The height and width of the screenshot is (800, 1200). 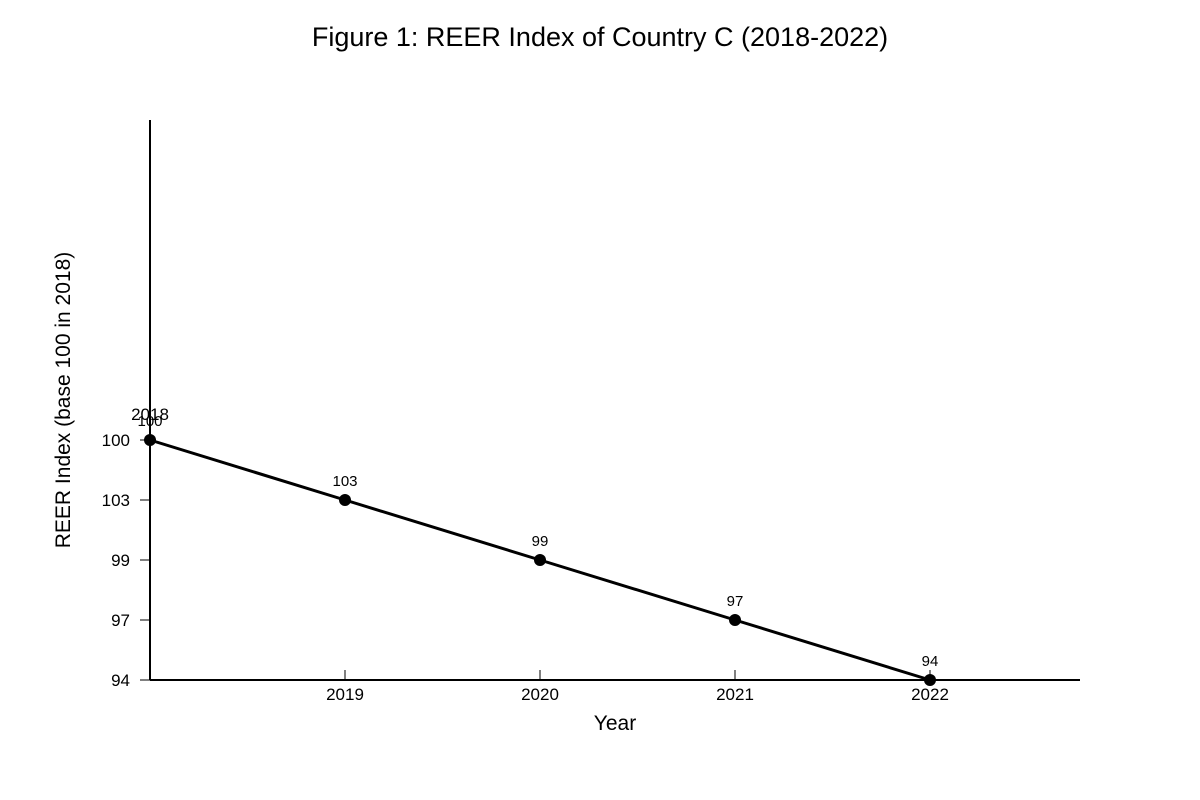 What do you see at coordinates (116, 440) in the screenshot?
I see `y-tick-label: 100` at bounding box center [116, 440].